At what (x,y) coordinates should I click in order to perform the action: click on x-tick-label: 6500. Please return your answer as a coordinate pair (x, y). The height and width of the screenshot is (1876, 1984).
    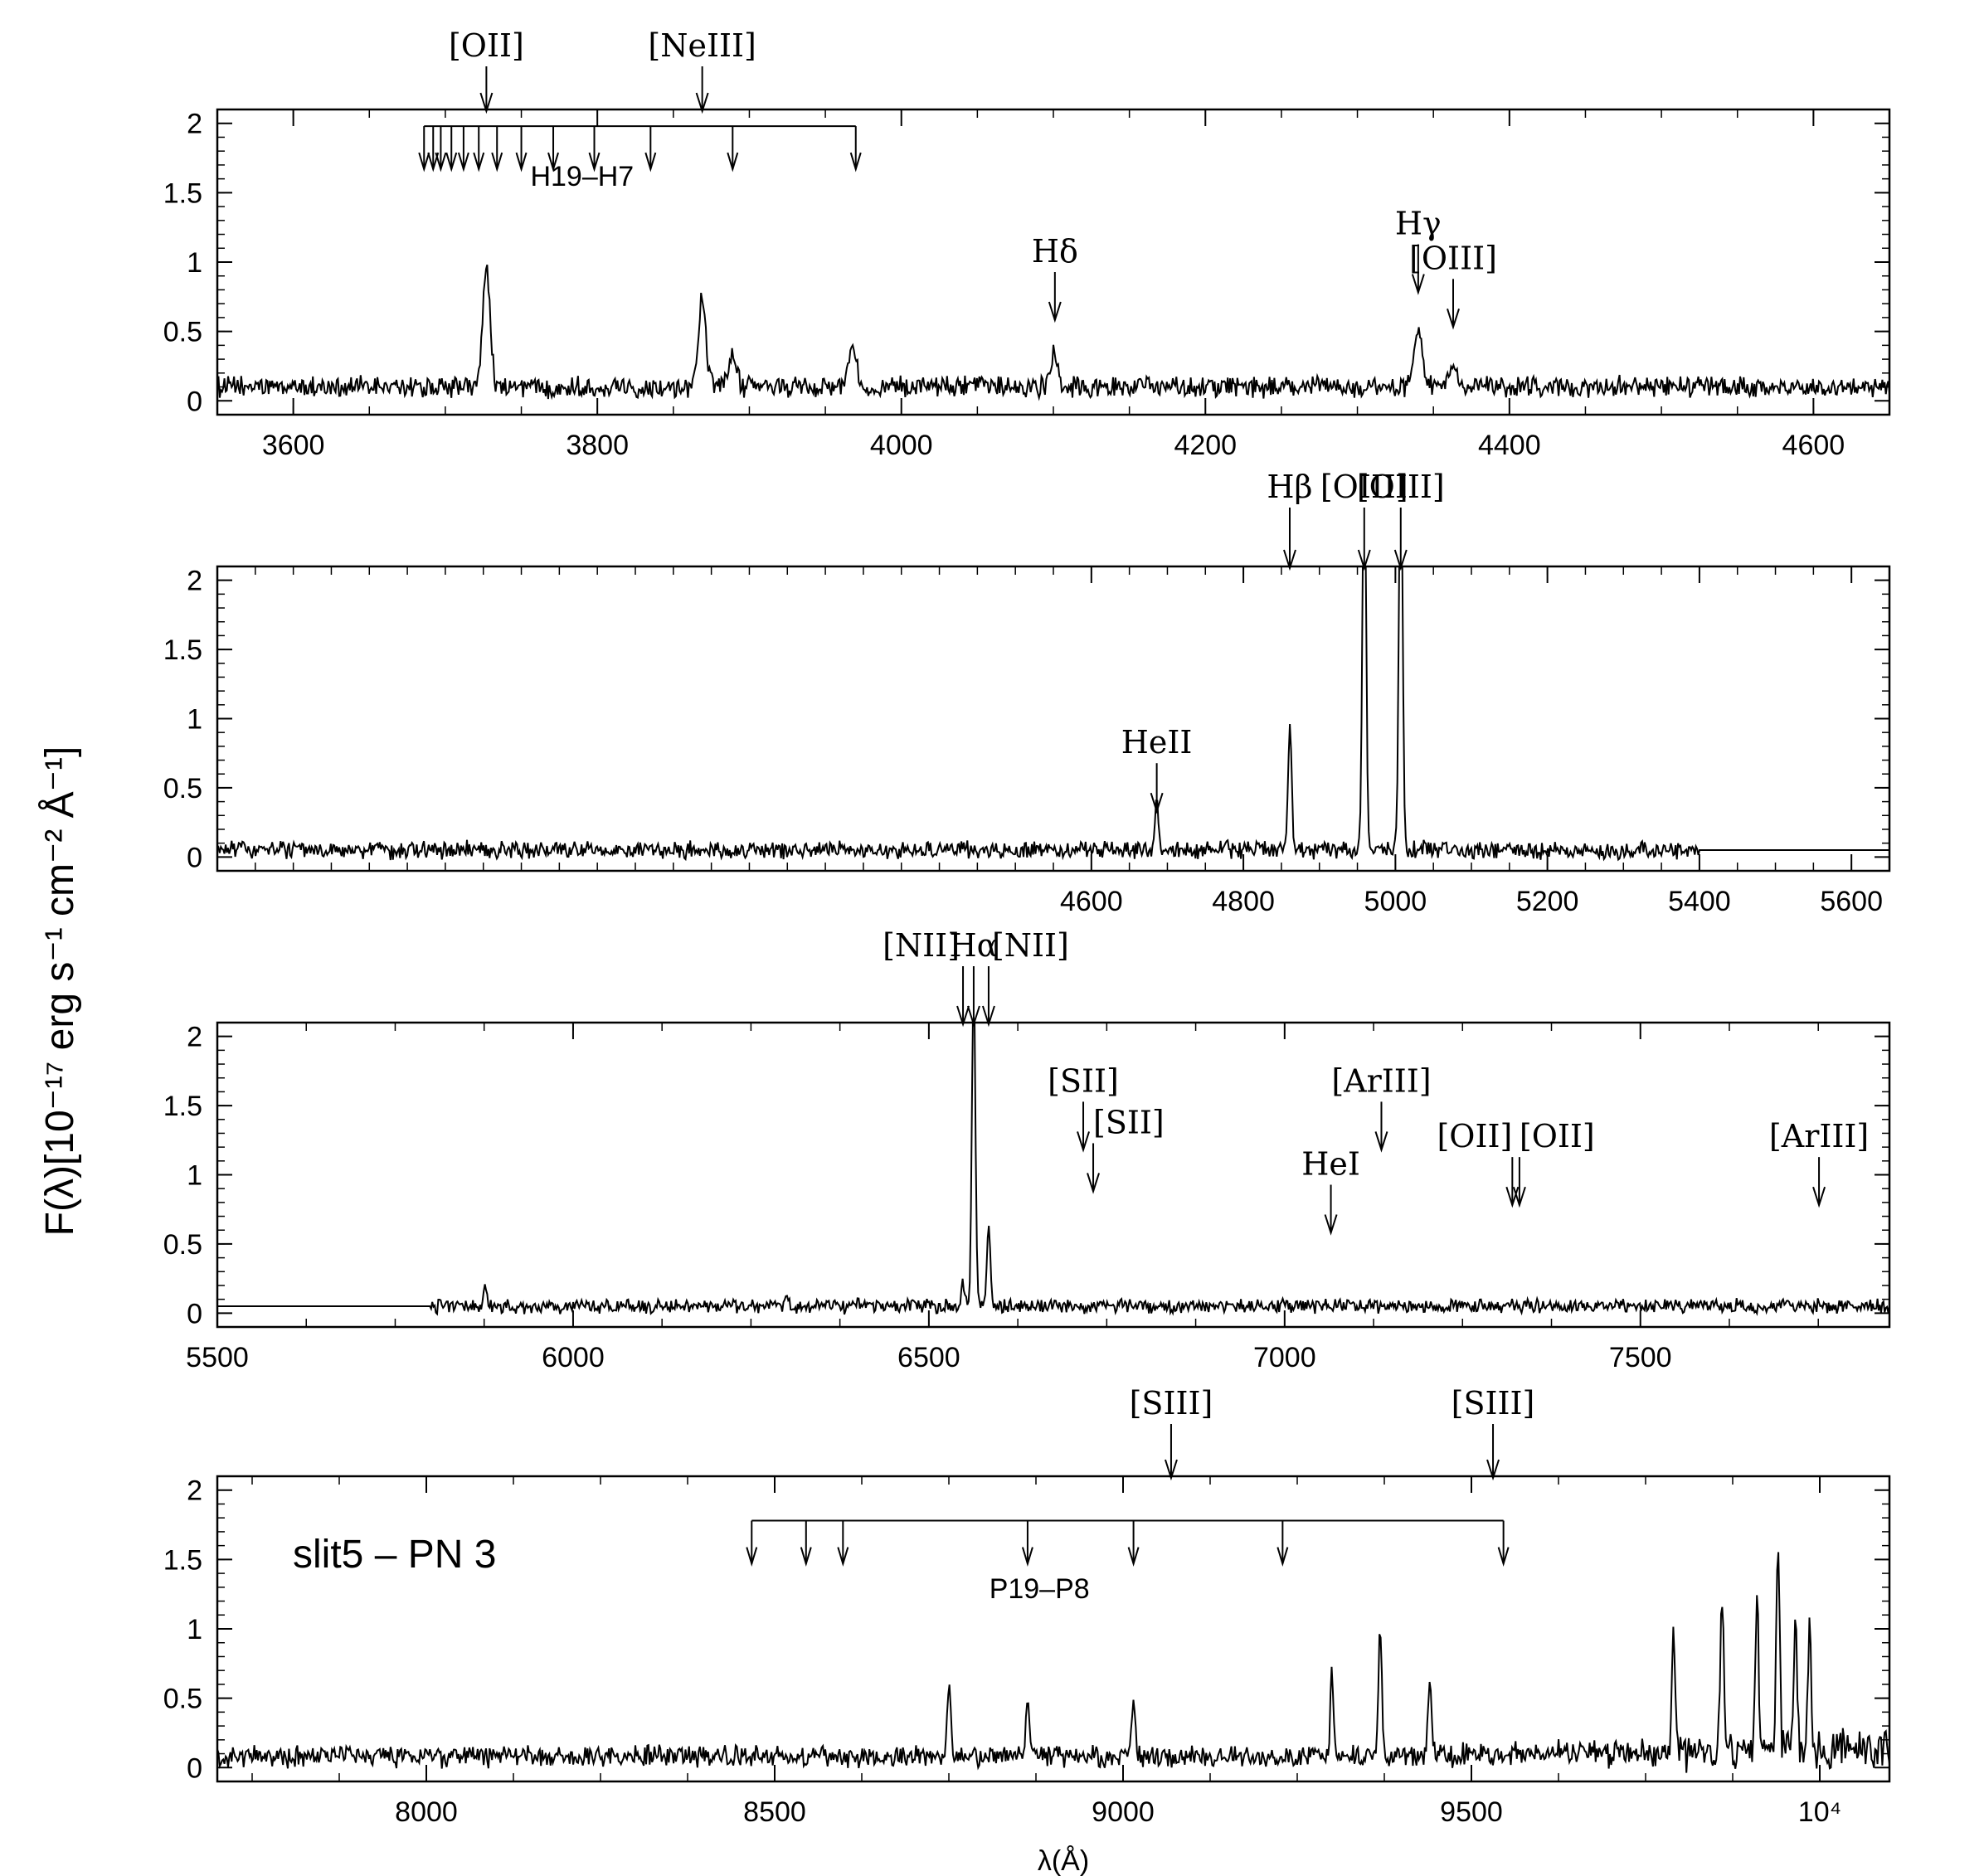
    Looking at the image, I should click on (928, 1357).